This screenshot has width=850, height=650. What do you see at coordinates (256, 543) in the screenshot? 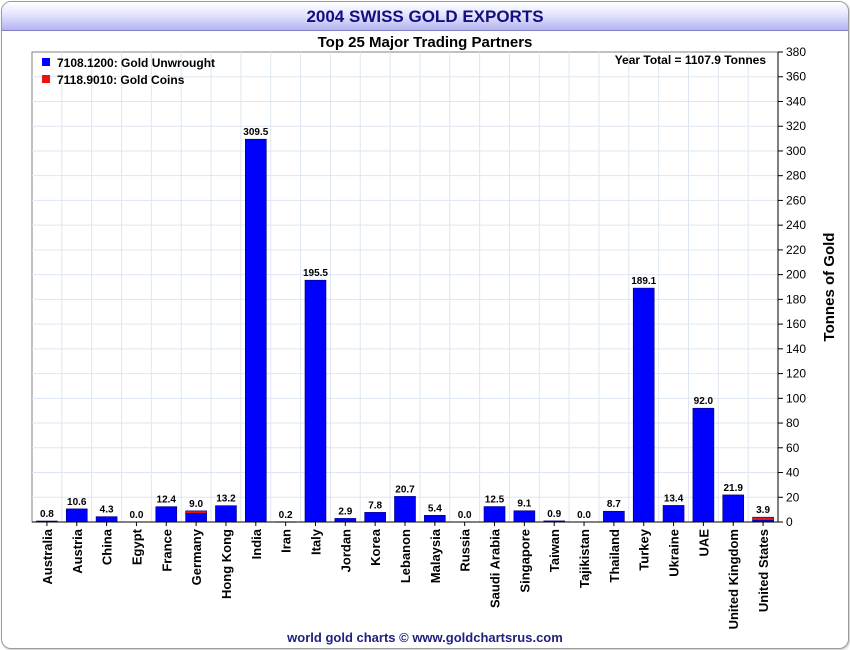
I see `x-tick-label: India` at bounding box center [256, 543].